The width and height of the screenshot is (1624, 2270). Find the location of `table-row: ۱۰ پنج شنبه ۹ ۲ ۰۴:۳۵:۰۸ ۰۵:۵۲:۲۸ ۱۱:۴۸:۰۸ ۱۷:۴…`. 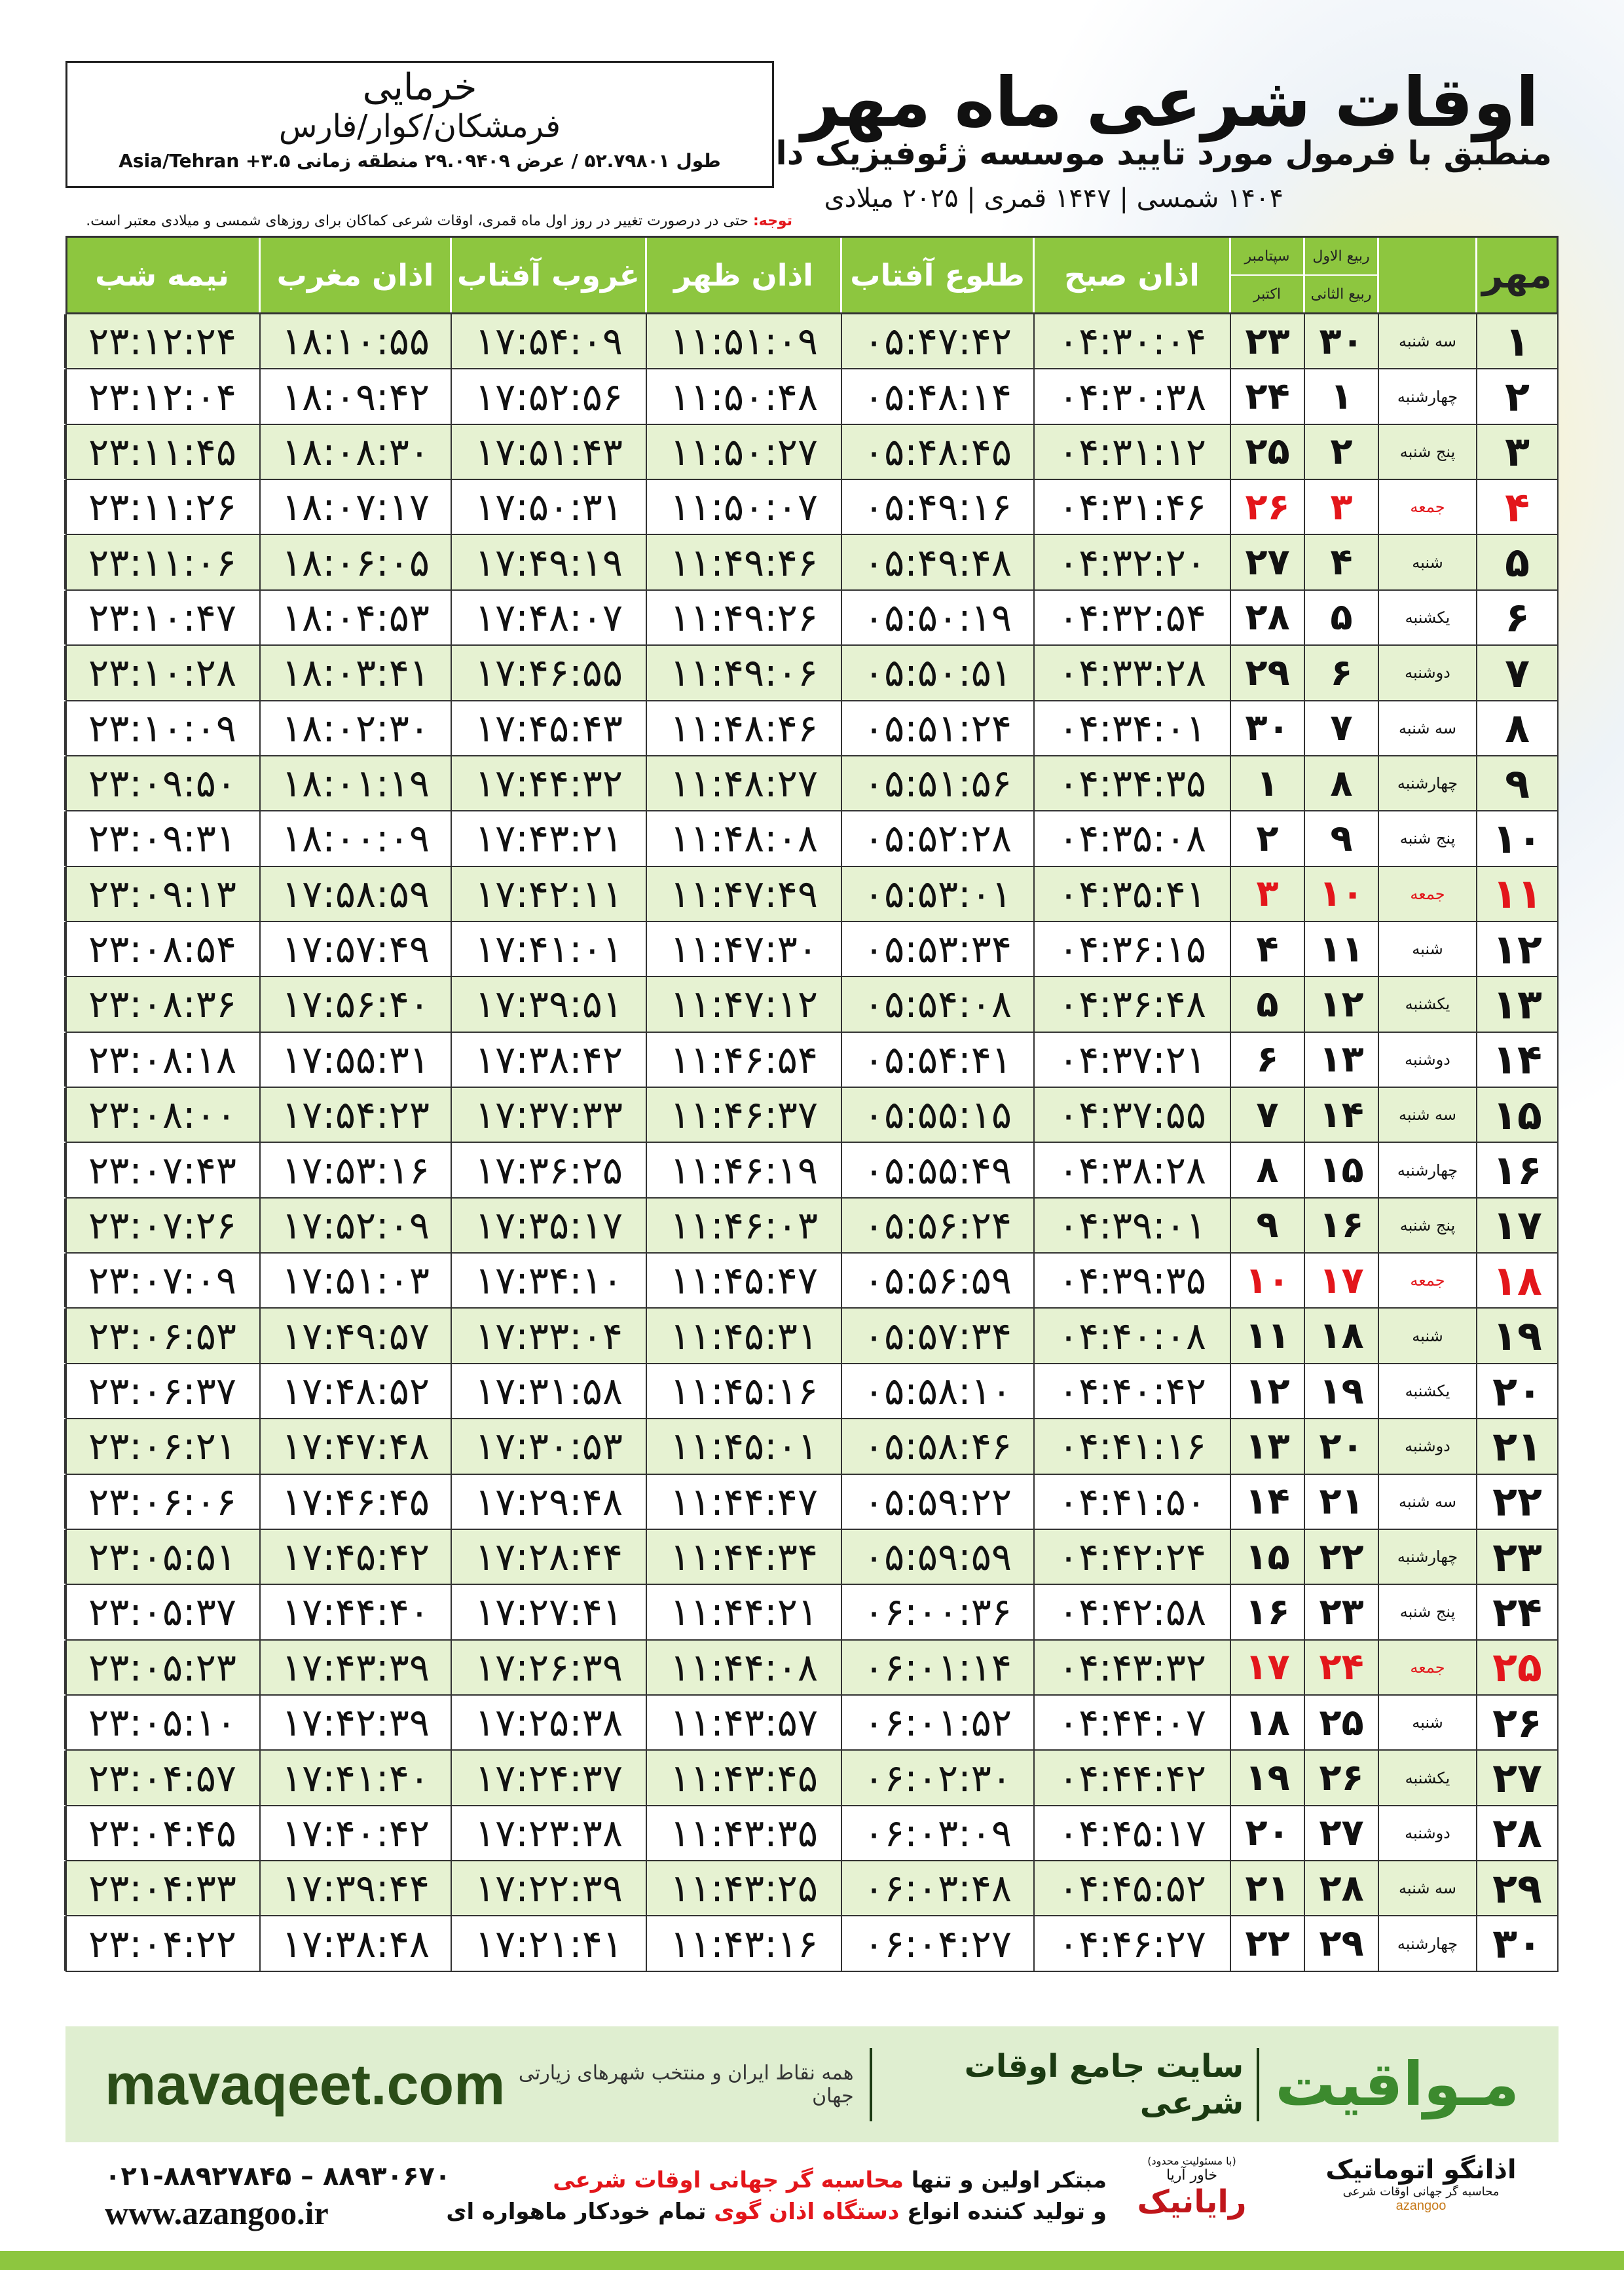

table-row: ۱۰ پنج شنبه ۹ ۲ ۰۴:۳۵:۰۸ ۰۵:۵۲:۲۸ ۱۱:۴۸:۰۸ ۱۷:۴… is located at coordinates (811, 839).